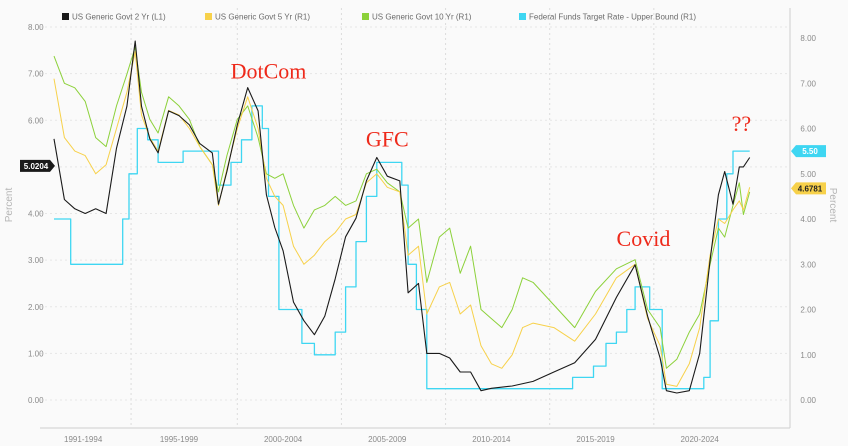  What do you see at coordinates (36, 214) in the screenshot?
I see `left-tick-label: 4.00` at bounding box center [36, 214].